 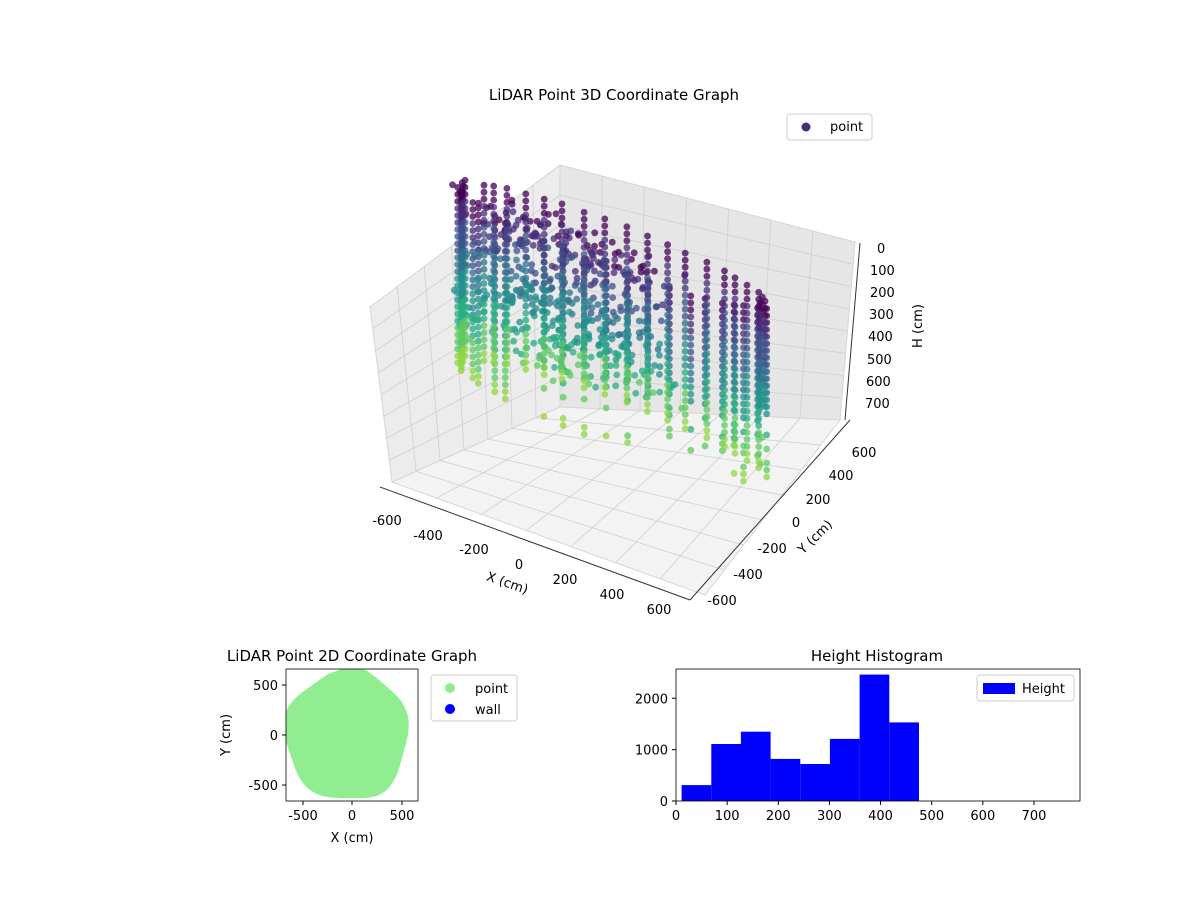 What do you see at coordinates (778, 816) in the screenshot?
I see `histogram-x-tick-label: 200` at bounding box center [778, 816].